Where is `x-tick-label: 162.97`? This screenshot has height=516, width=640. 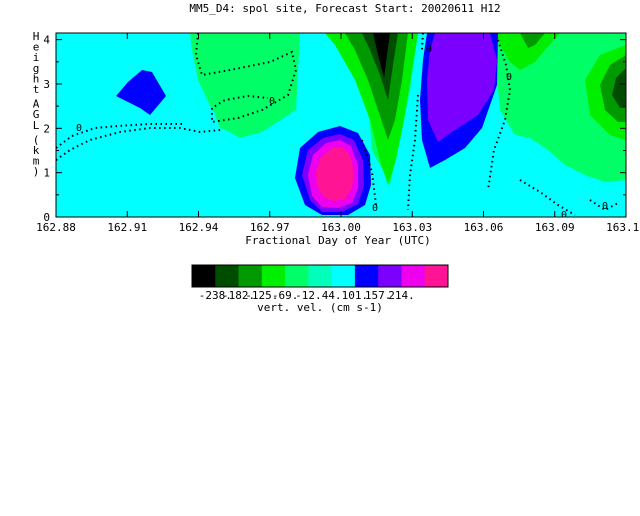
x-tick-label: 162.97 is located at coordinates (270, 227).